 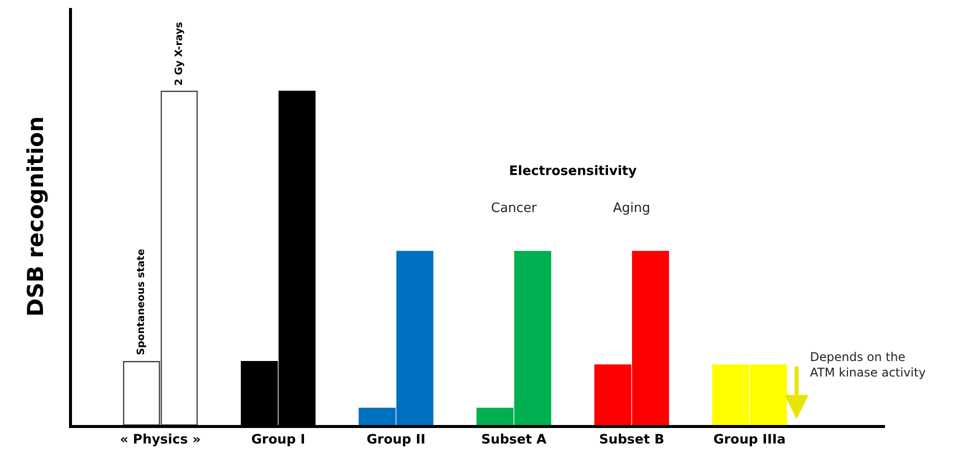 What do you see at coordinates (749, 440) in the screenshot?
I see `x-tick-label: Group IIIa` at bounding box center [749, 440].